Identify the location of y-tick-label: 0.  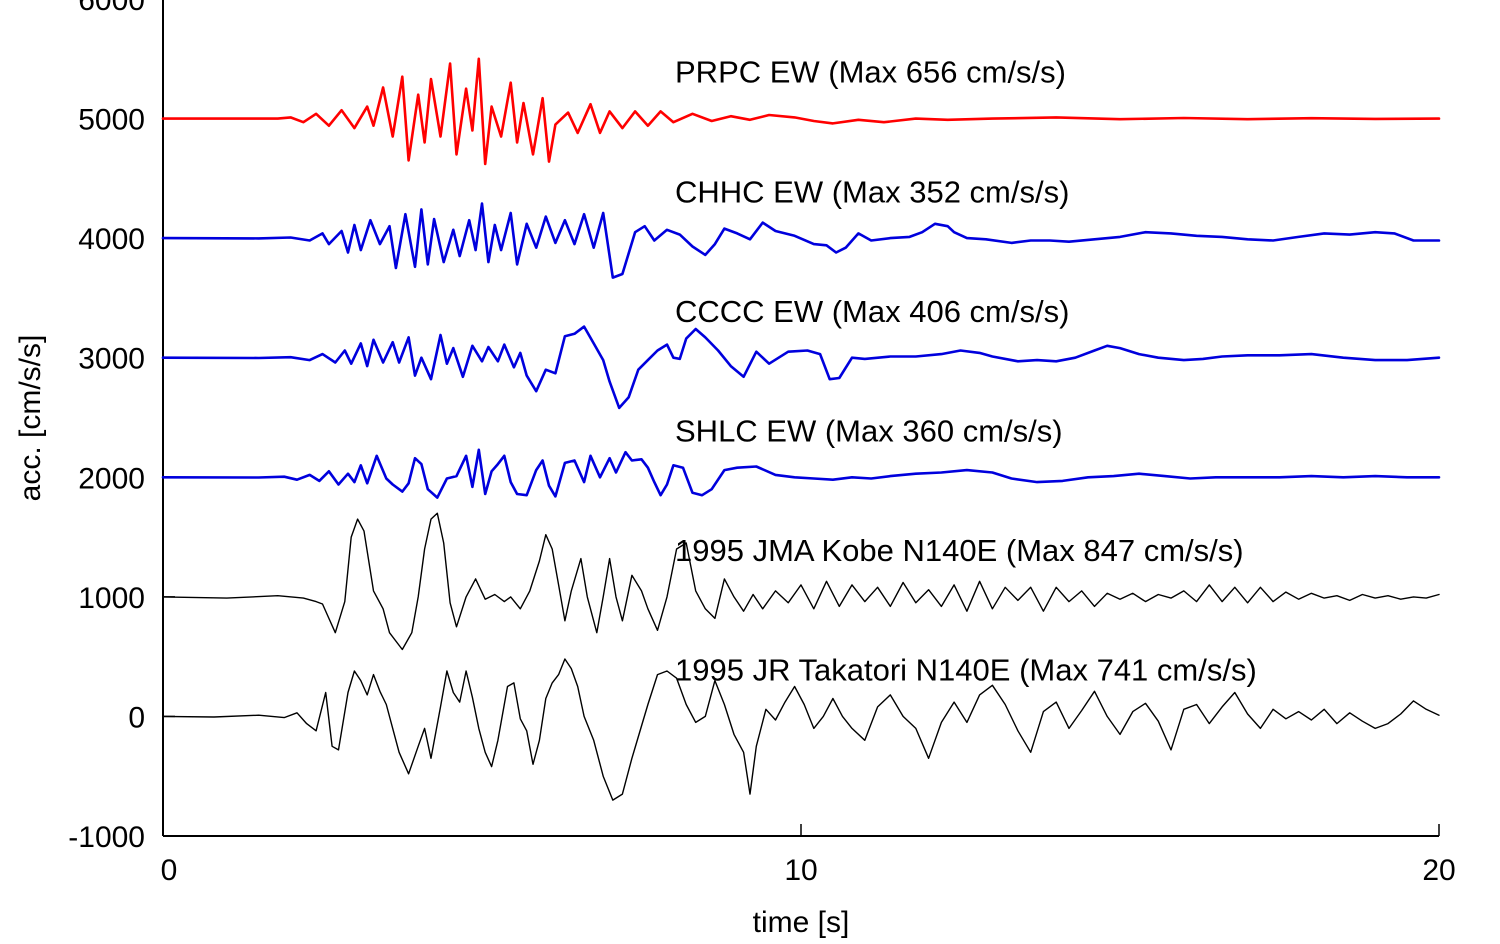
(136, 717).